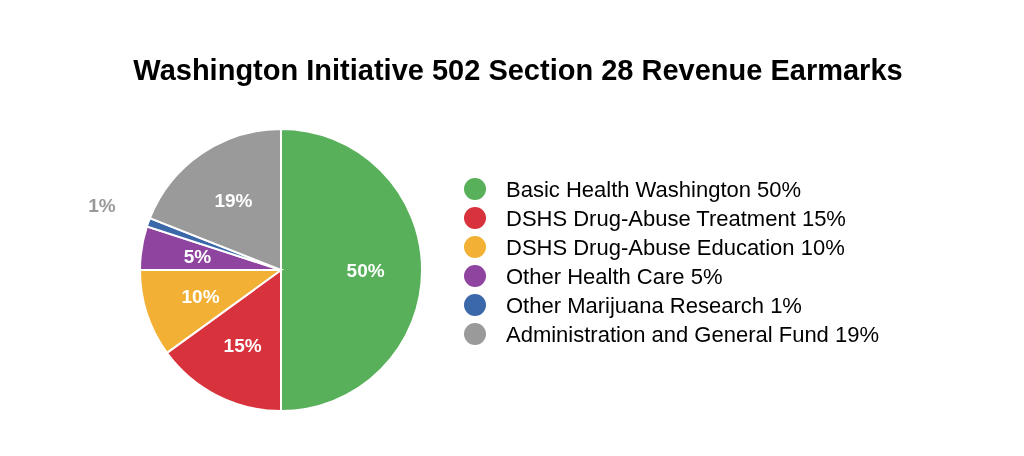 Image resolution: width=1024 pixels, height=456 pixels. I want to click on legend-label: Other Health Care, so click(595, 276).